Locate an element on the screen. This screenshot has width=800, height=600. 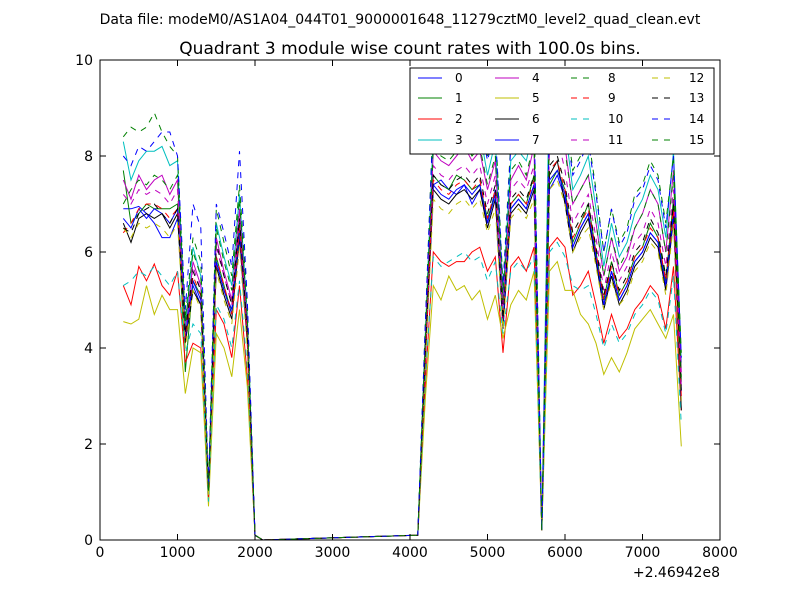
y-tick-label-2: 4 is located at coordinates (88, 349).